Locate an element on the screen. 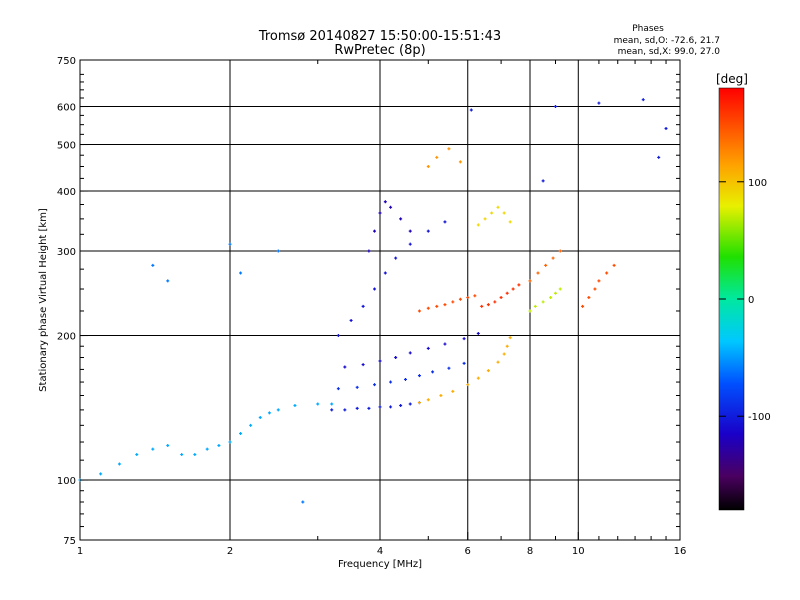 The height and width of the screenshot is (600, 800). x-axis-label: Frequency [MHz] is located at coordinates (380, 564).